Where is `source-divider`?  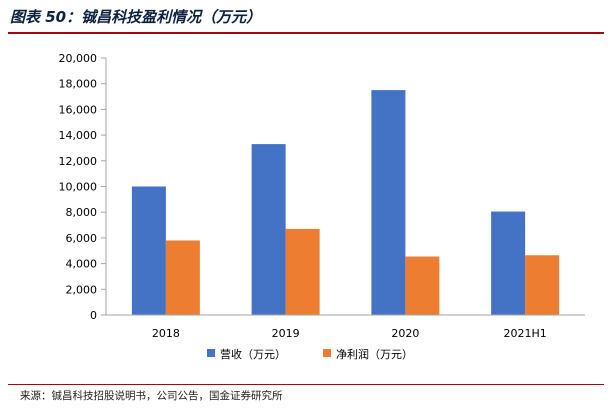 source-divider is located at coordinates (306, 384).